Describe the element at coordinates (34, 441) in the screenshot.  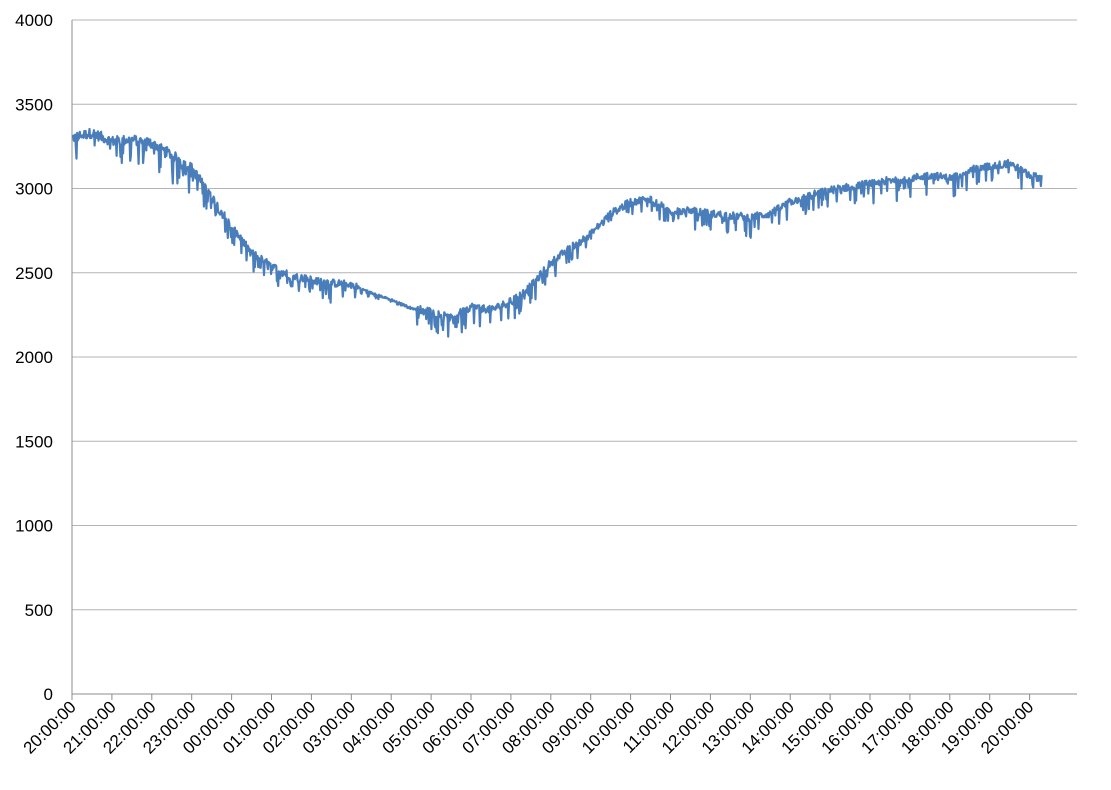
I see `y-tick-label: 1500` at that location.